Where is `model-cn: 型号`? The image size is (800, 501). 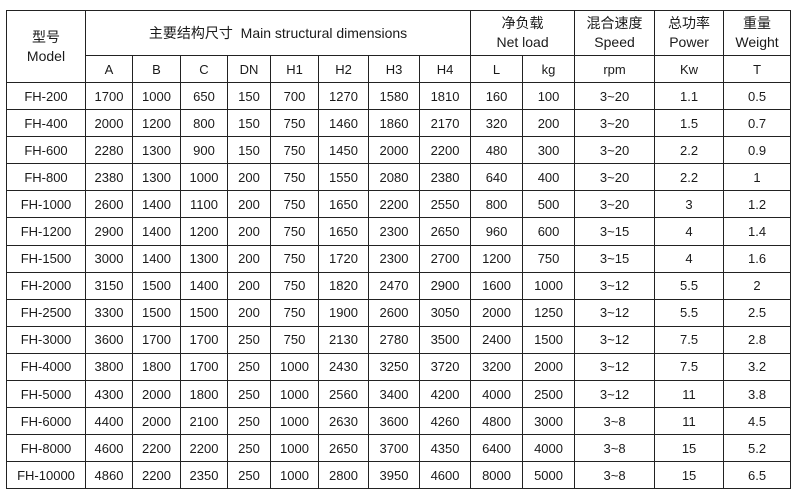
model-cn: 型号 is located at coordinates (46, 36).